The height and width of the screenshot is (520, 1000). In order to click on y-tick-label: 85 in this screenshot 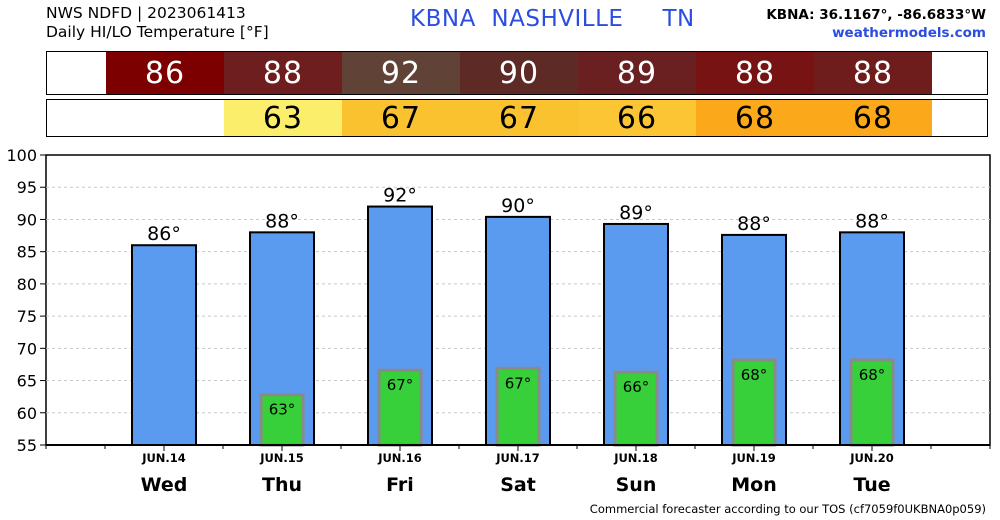, I will do `click(27, 252)`.